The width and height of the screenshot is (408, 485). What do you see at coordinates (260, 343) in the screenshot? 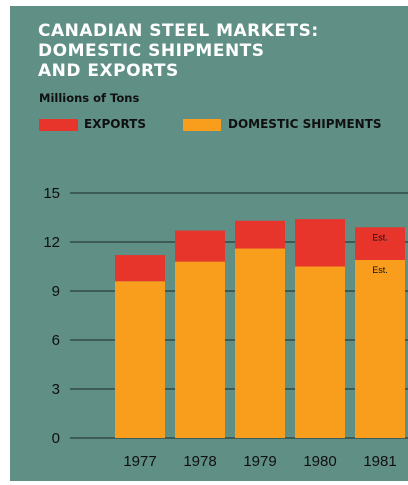
I see `bar-1979-domestic` at bounding box center [260, 343].